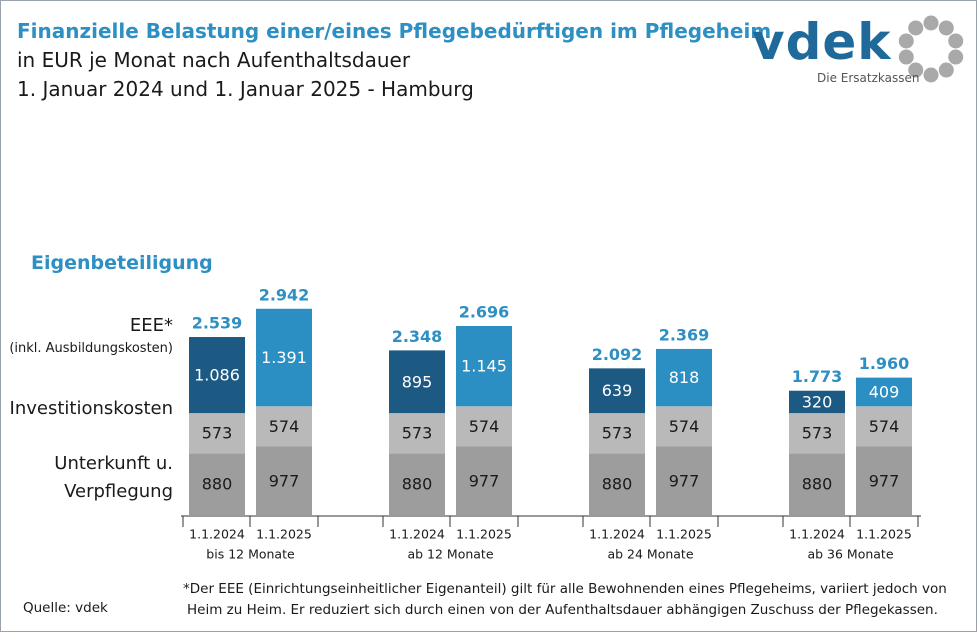  I want to click on total-label: 1.773, so click(817, 376).